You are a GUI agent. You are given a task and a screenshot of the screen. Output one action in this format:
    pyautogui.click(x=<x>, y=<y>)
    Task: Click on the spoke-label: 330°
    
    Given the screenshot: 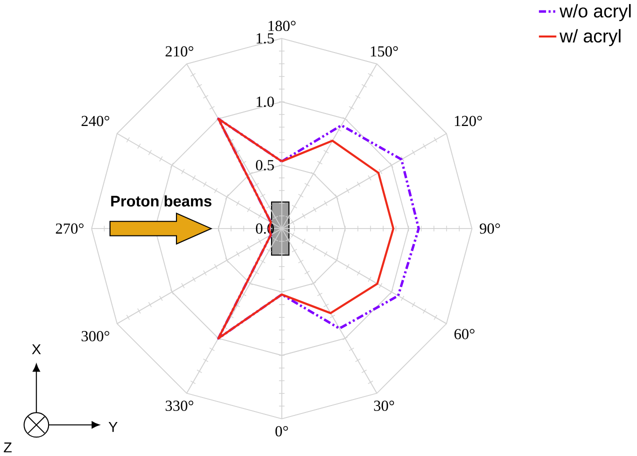 What is the action you would take?
    pyautogui.click(x=180, y=406)
    